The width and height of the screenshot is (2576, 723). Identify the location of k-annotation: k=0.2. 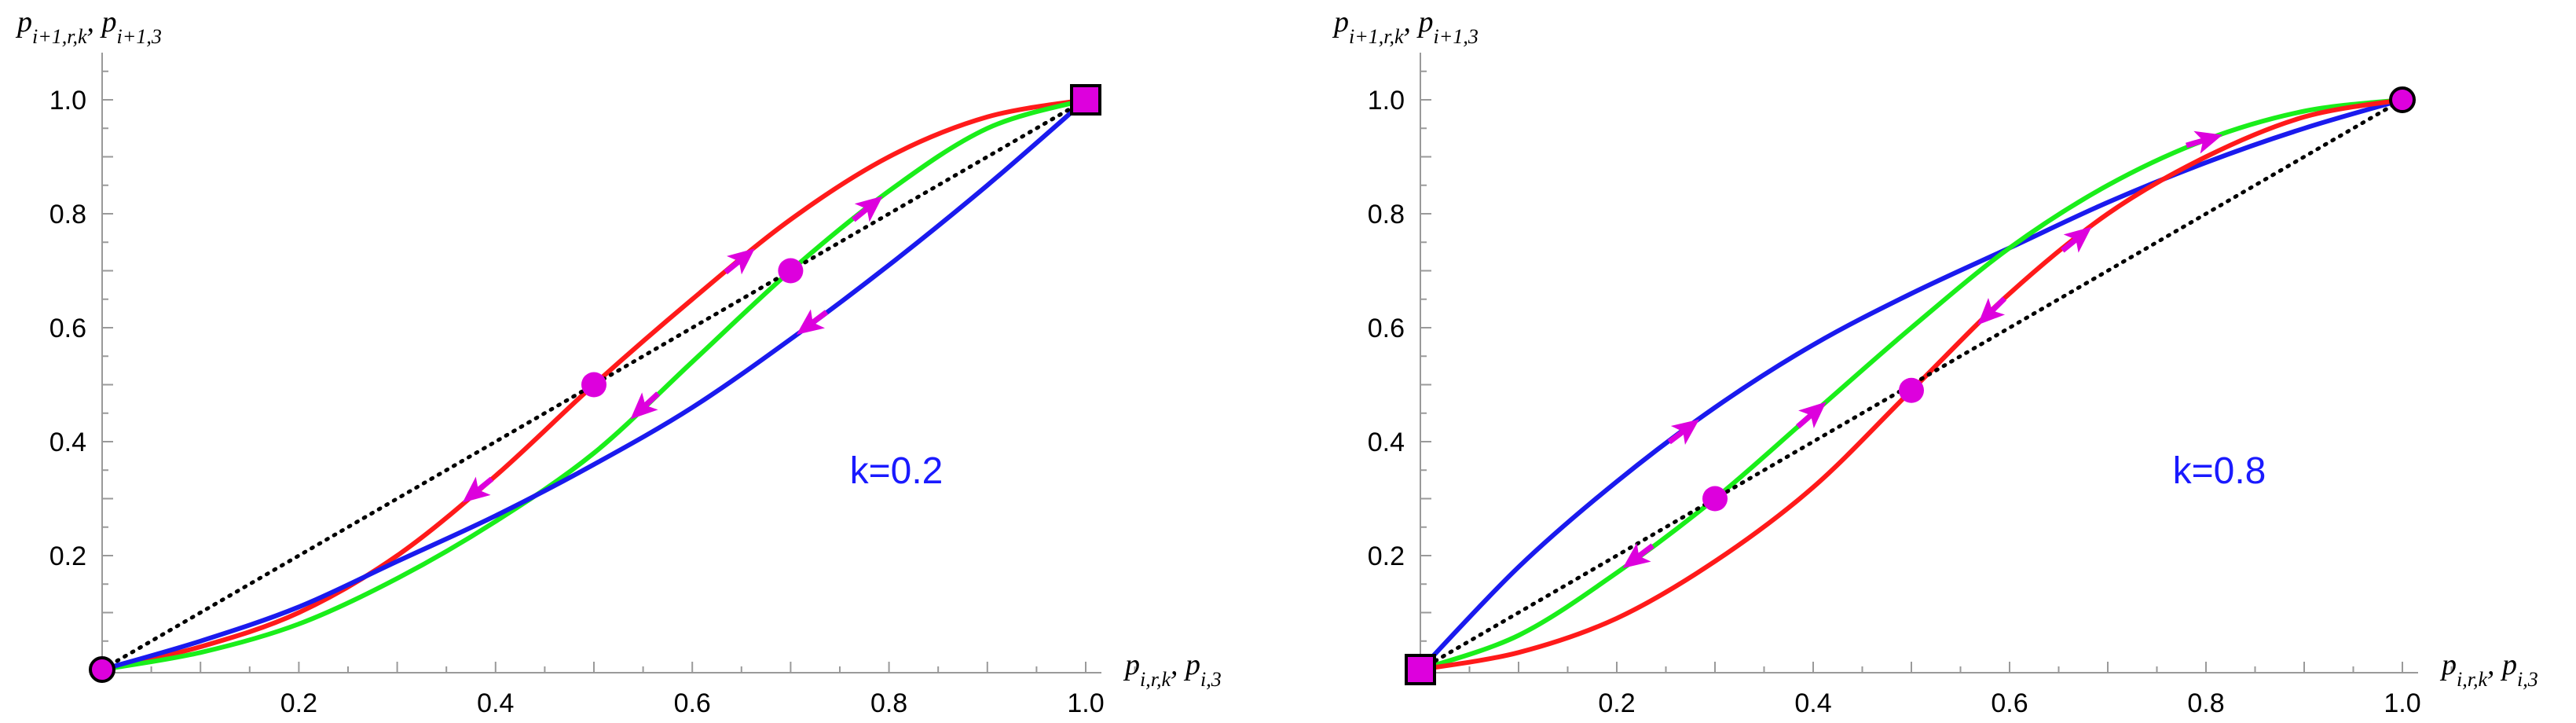
(897, 471).